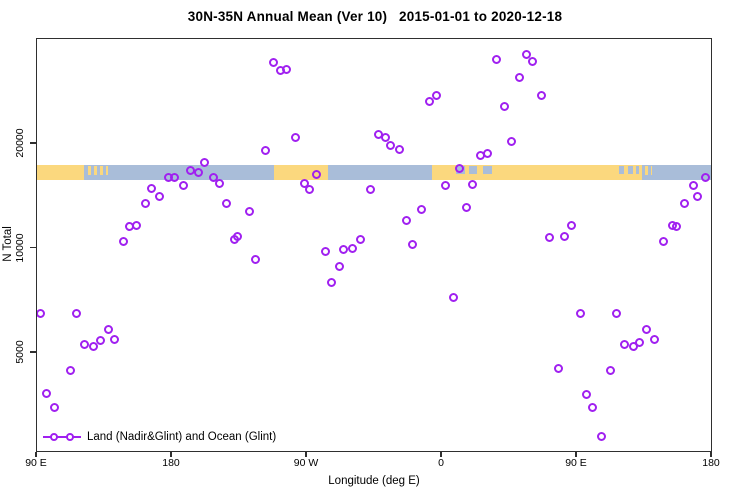 This screenshot has width=750, height=500. Describe the element at coordinates (576, 463) in the screenshot. I see `x-tick-label: 90 E` at that location.